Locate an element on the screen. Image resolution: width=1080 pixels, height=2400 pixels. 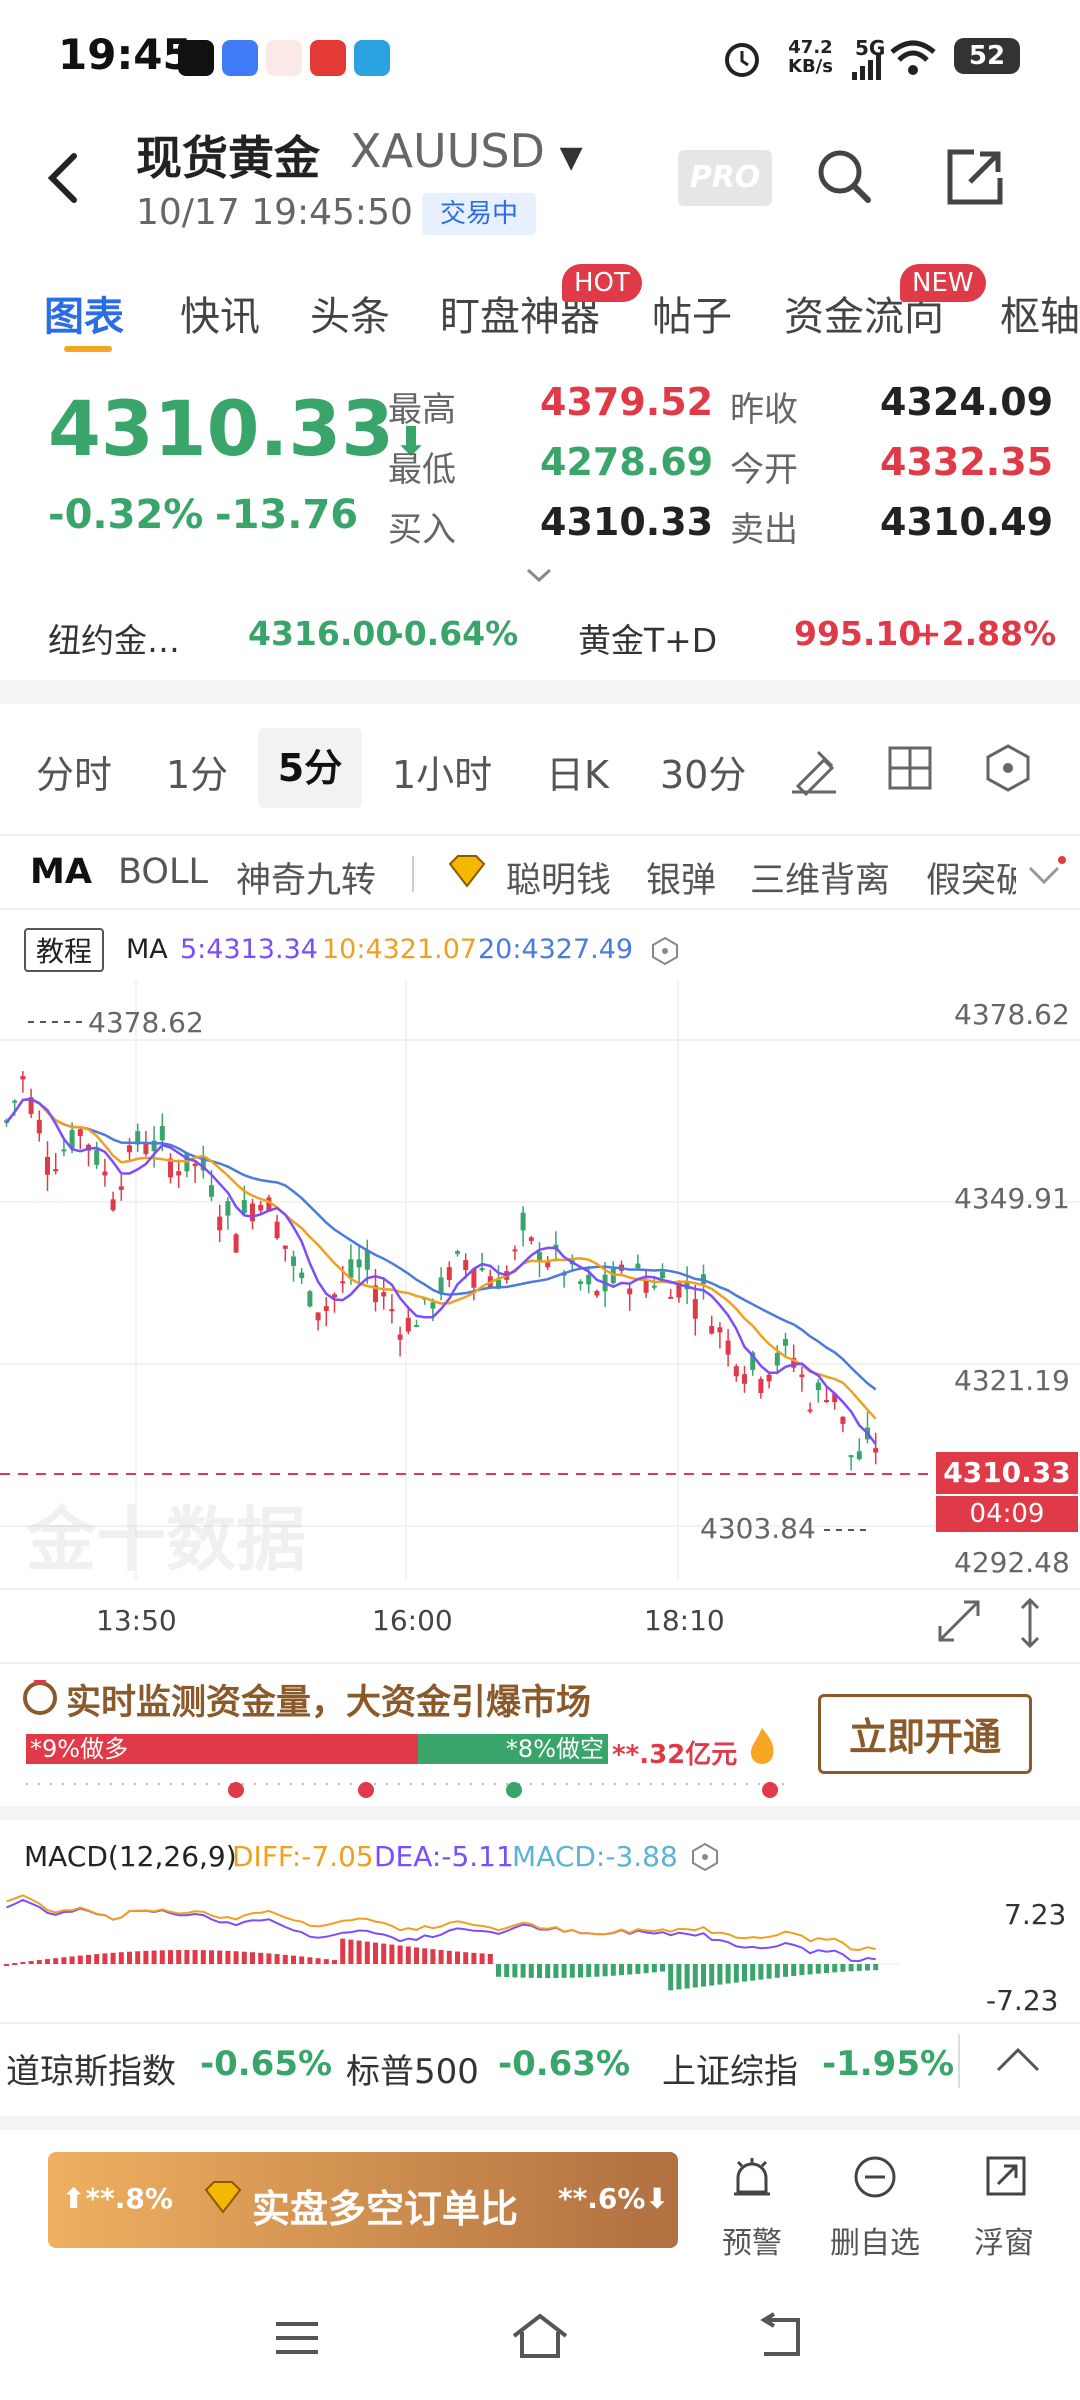
ticker-dow-name: 道琼斯指数 is located at coordinates (91, 2072).